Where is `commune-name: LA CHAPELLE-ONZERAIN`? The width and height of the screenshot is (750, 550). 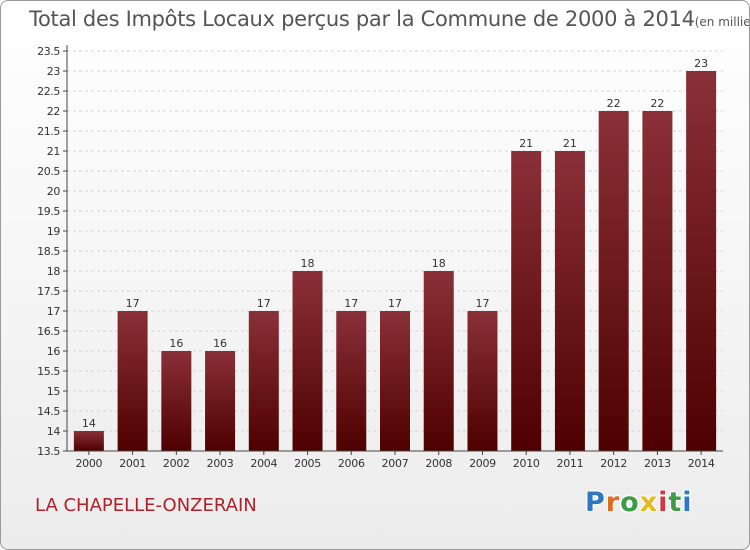 commune-name: LA CHAPELLE-ONZERAIN is located at coordinates (146, 505).